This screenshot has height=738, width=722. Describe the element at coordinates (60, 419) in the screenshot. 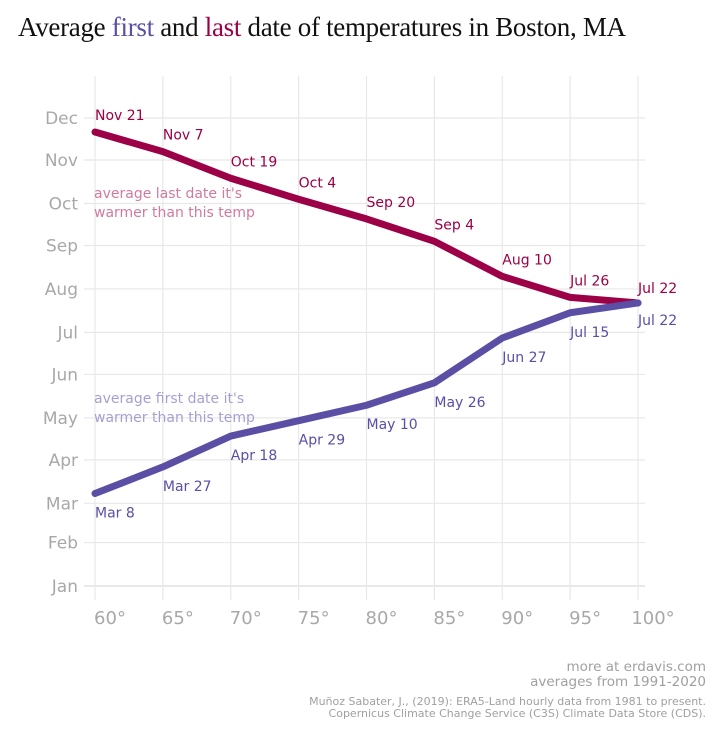

I see `y-tick-label: May` at that location.